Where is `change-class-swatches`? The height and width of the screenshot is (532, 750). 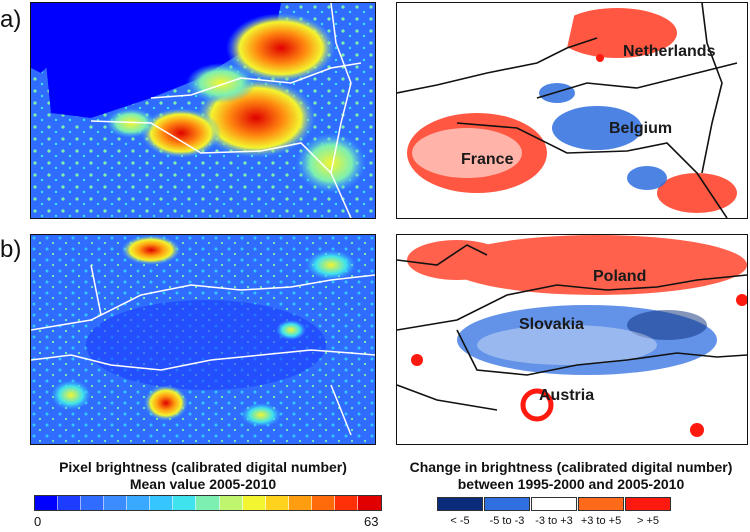
change-class-swatches is located at coordinates (554, 504).